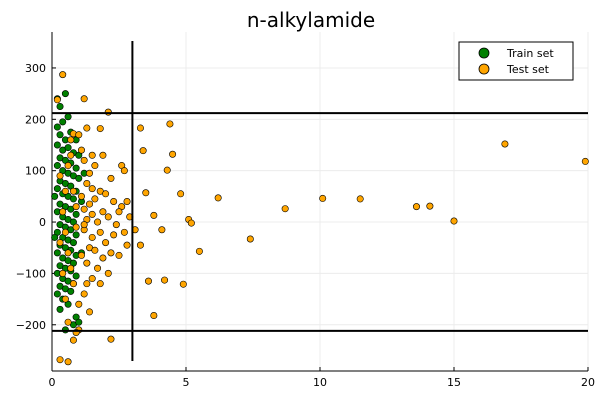 This screenshot has height=400, width=600. What do you see at coordinates (311, 20) in the screenshot?
I see `chart-title: n-alkylamide` at bounding box center [311, 20].